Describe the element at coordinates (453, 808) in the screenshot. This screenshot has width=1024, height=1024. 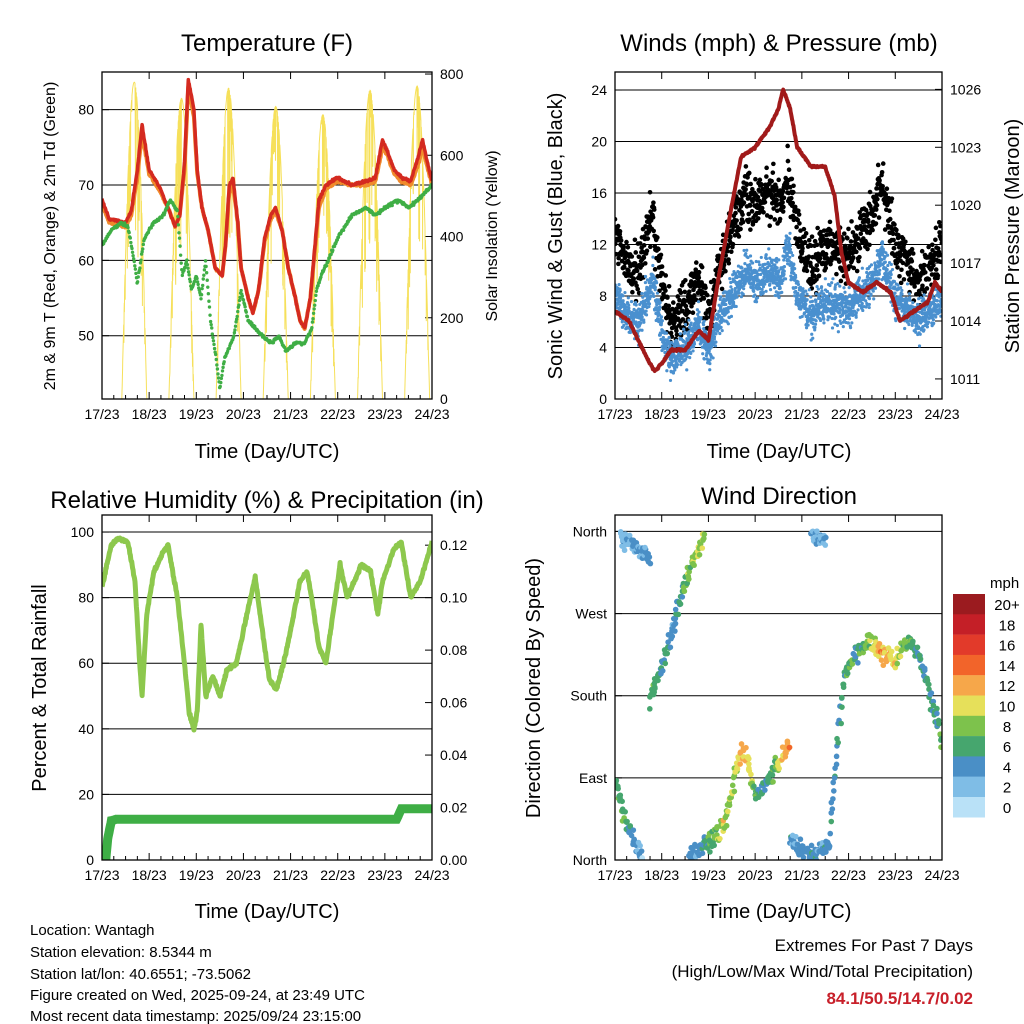
I see `y-right-tick-label: 0.02` at that location.